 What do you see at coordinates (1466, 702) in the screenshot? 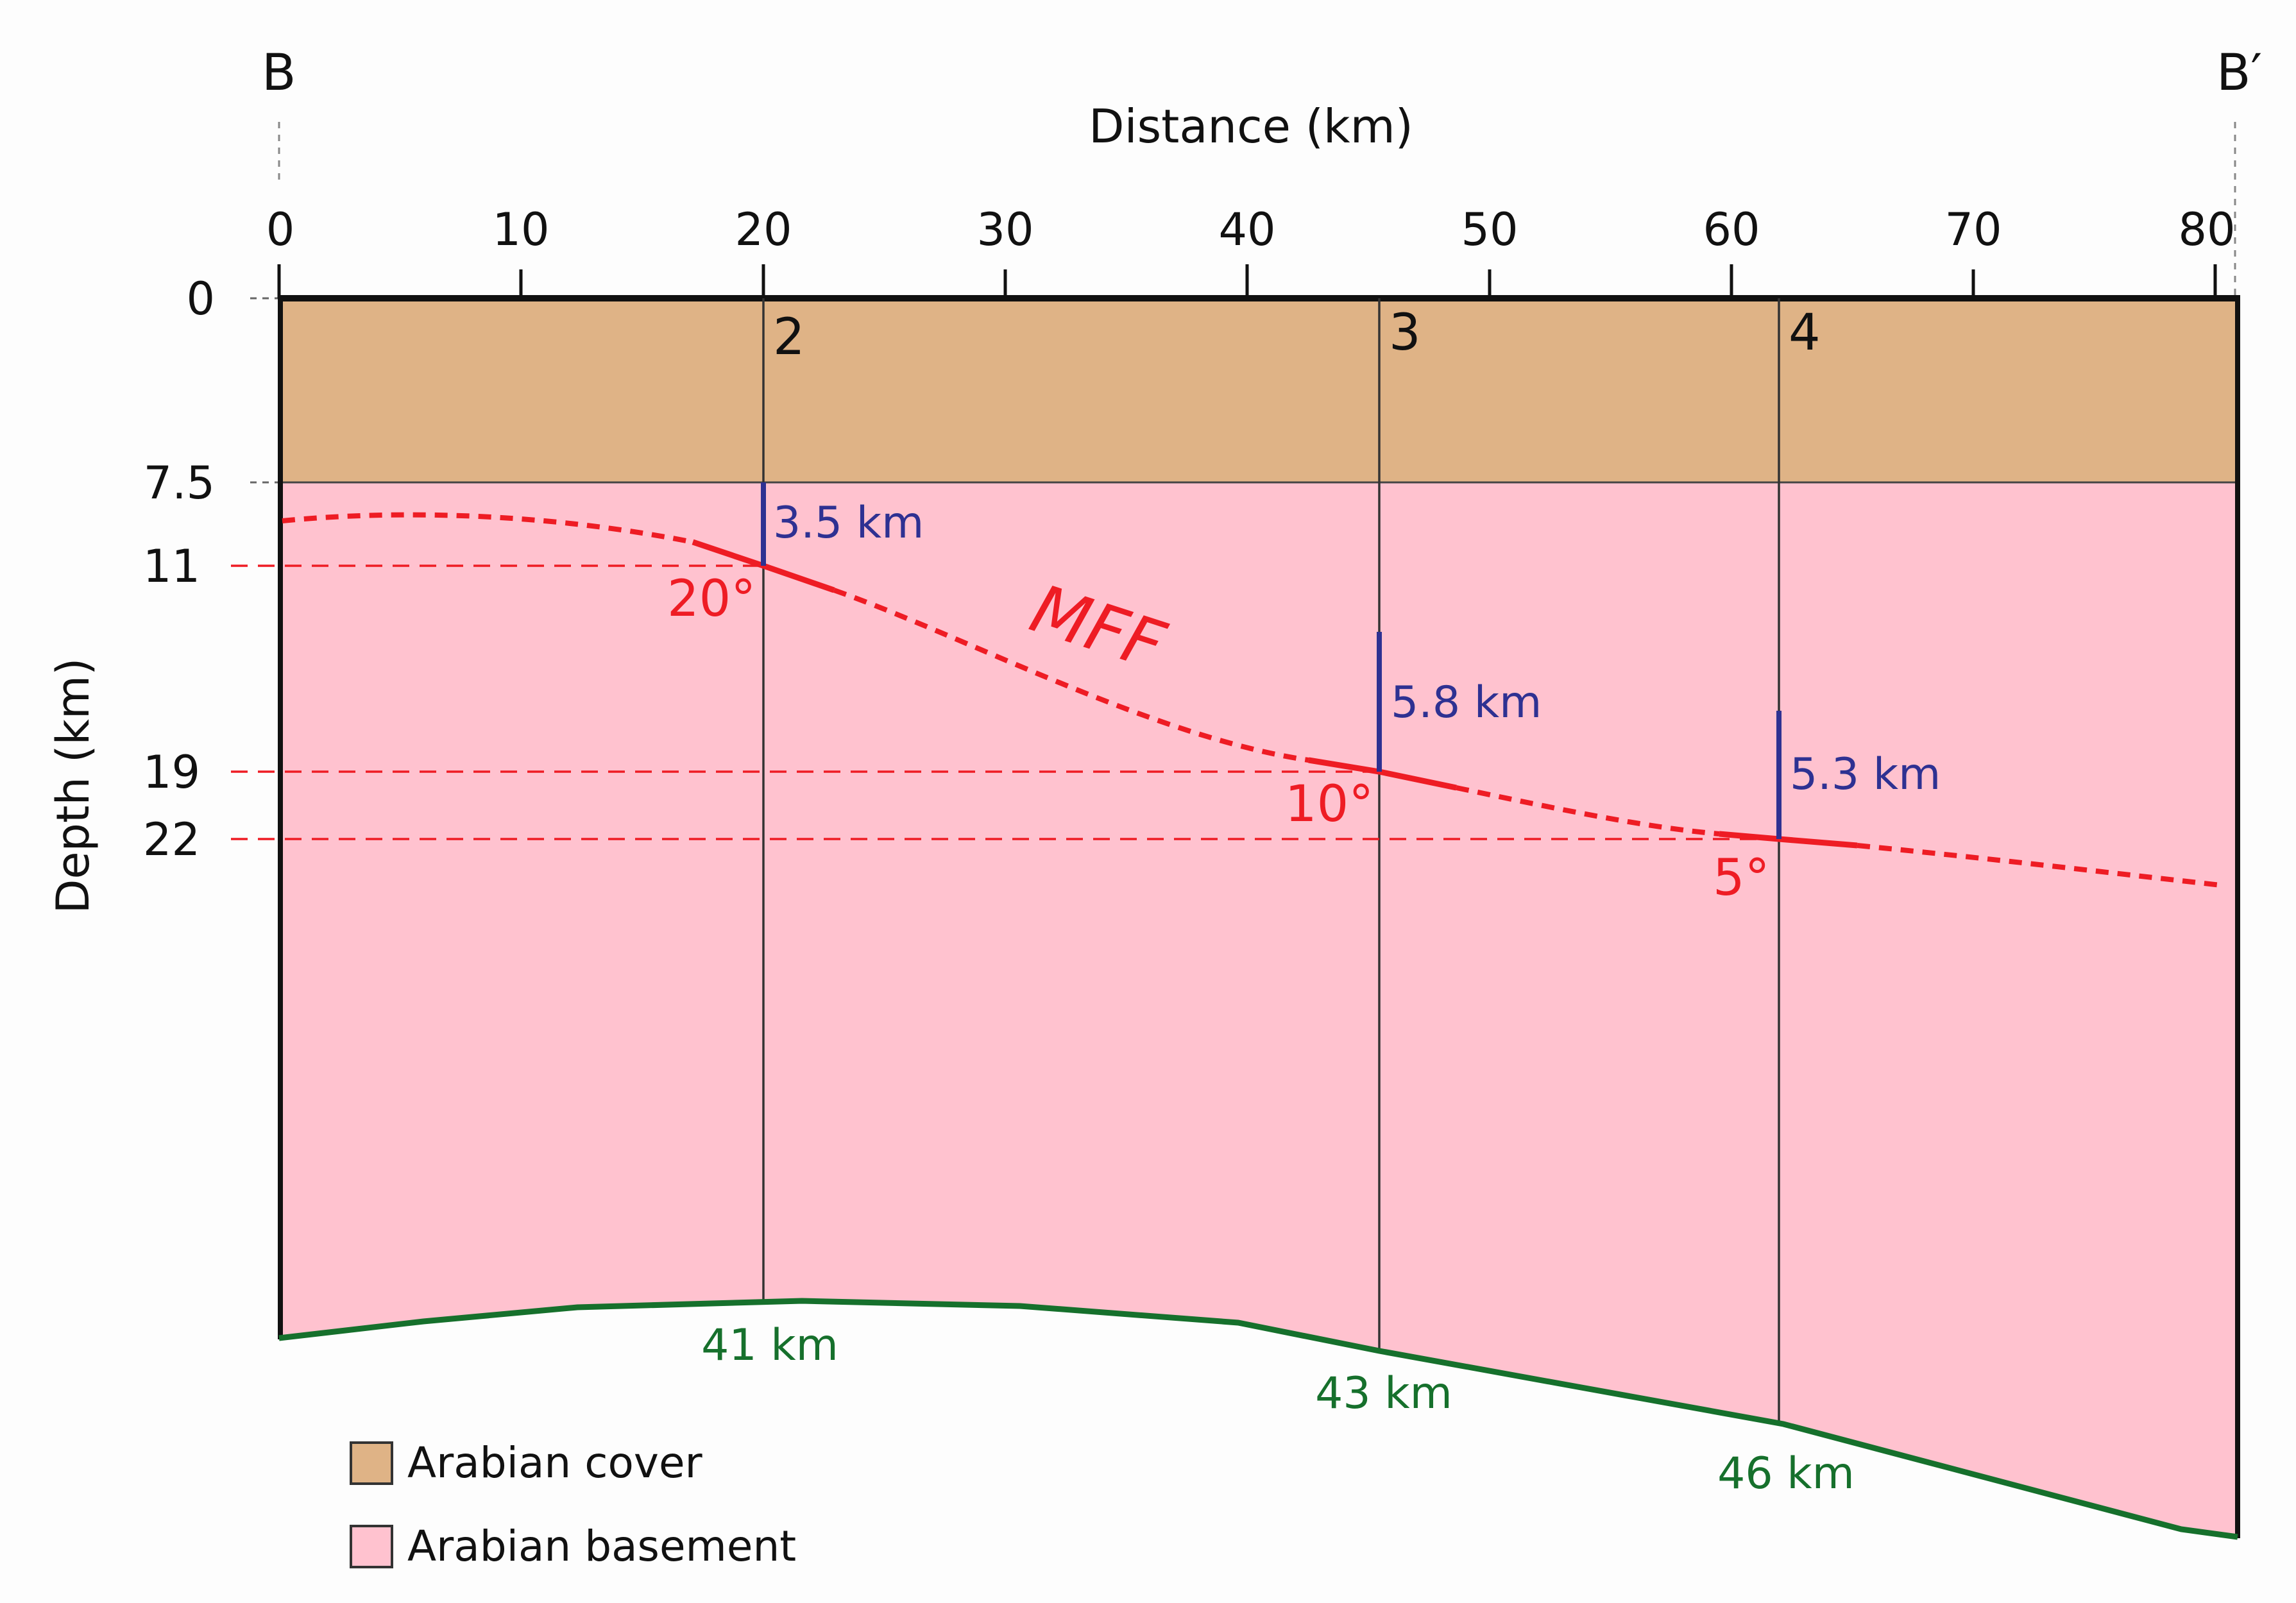
I see `thickness-label-3: 5.8 km` at bounding box center [1466, 702].